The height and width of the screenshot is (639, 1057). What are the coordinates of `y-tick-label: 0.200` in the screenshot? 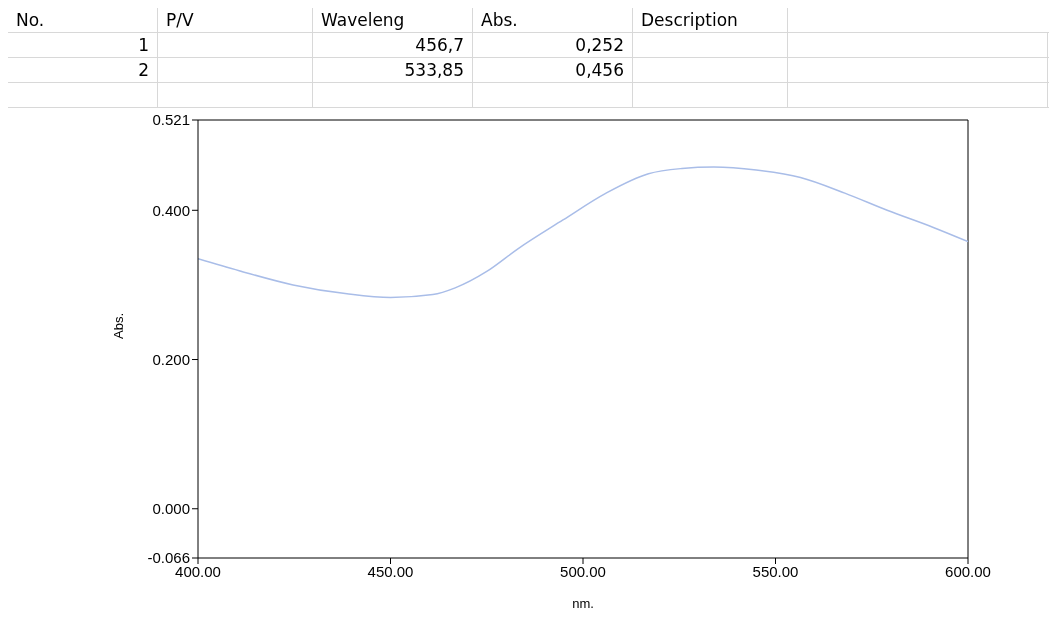 It's located at (171, 359).